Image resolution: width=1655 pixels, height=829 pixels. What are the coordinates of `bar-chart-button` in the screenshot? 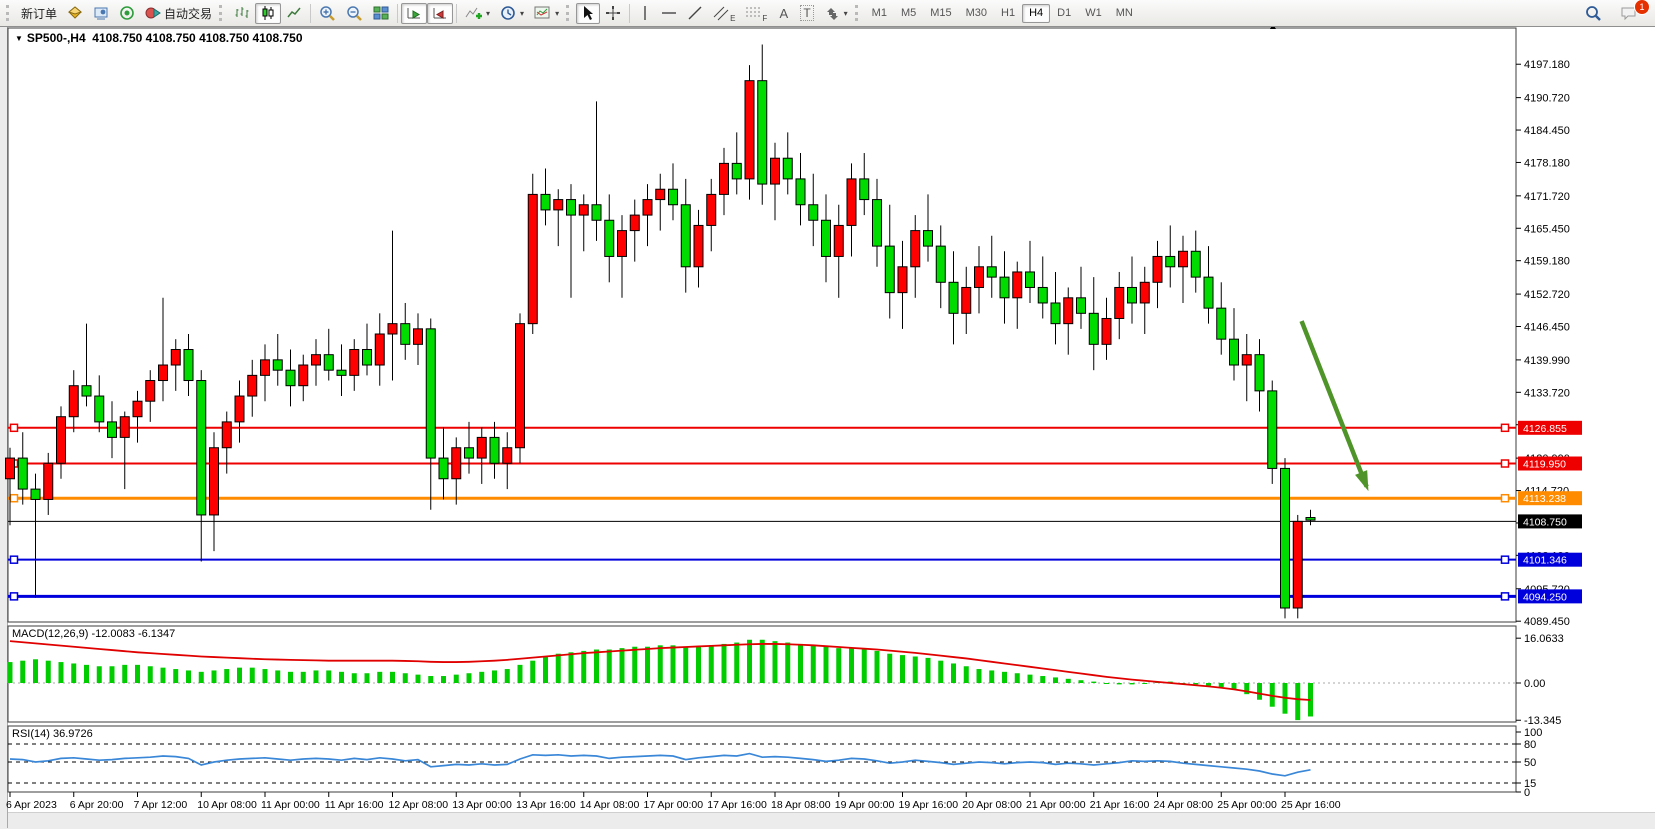 It's located at (242, 13).